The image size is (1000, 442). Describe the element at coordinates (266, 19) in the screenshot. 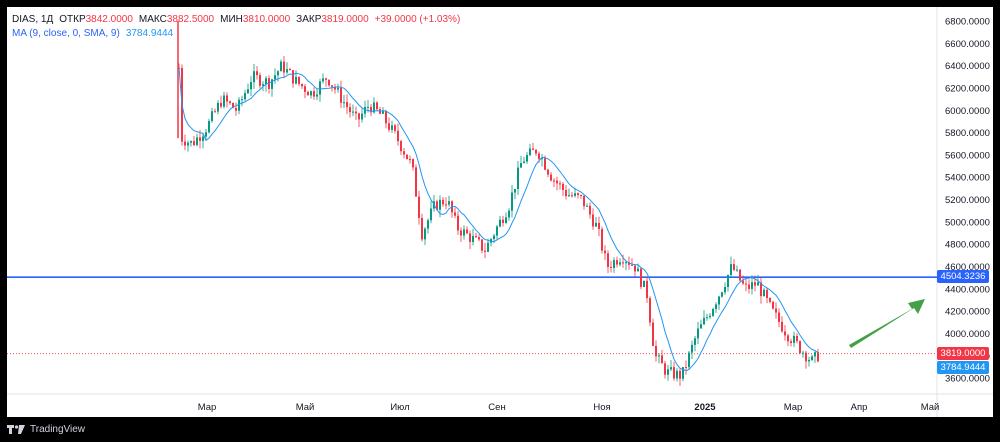

I see `low-value: 3810.0000` at that location.